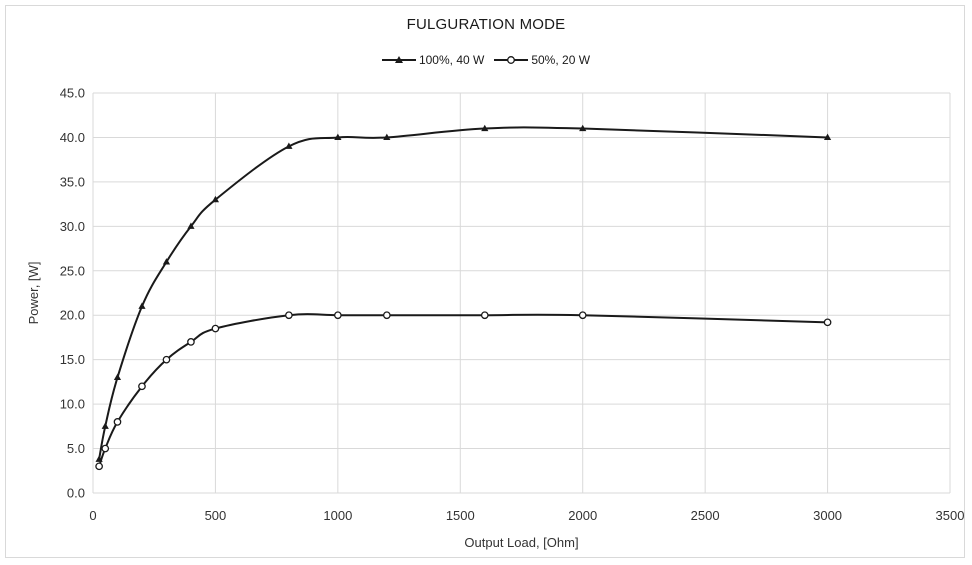 The width and height of the screenshot is (972, 565). What do you see at coordinates (486, 60) in the screenshot?
I see `legend: 100%, 40 W 50%, 20 W` at bounding box center [486, 60].